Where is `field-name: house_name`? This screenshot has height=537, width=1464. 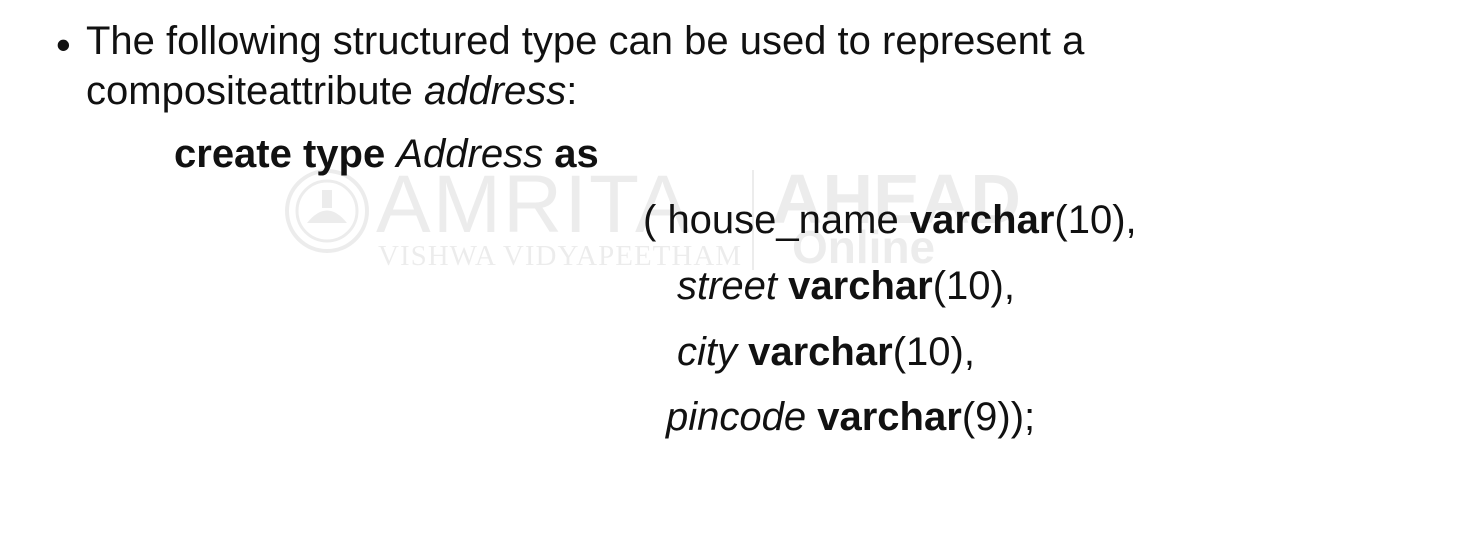
field-name: house_name is located at coordinates (783, 220).